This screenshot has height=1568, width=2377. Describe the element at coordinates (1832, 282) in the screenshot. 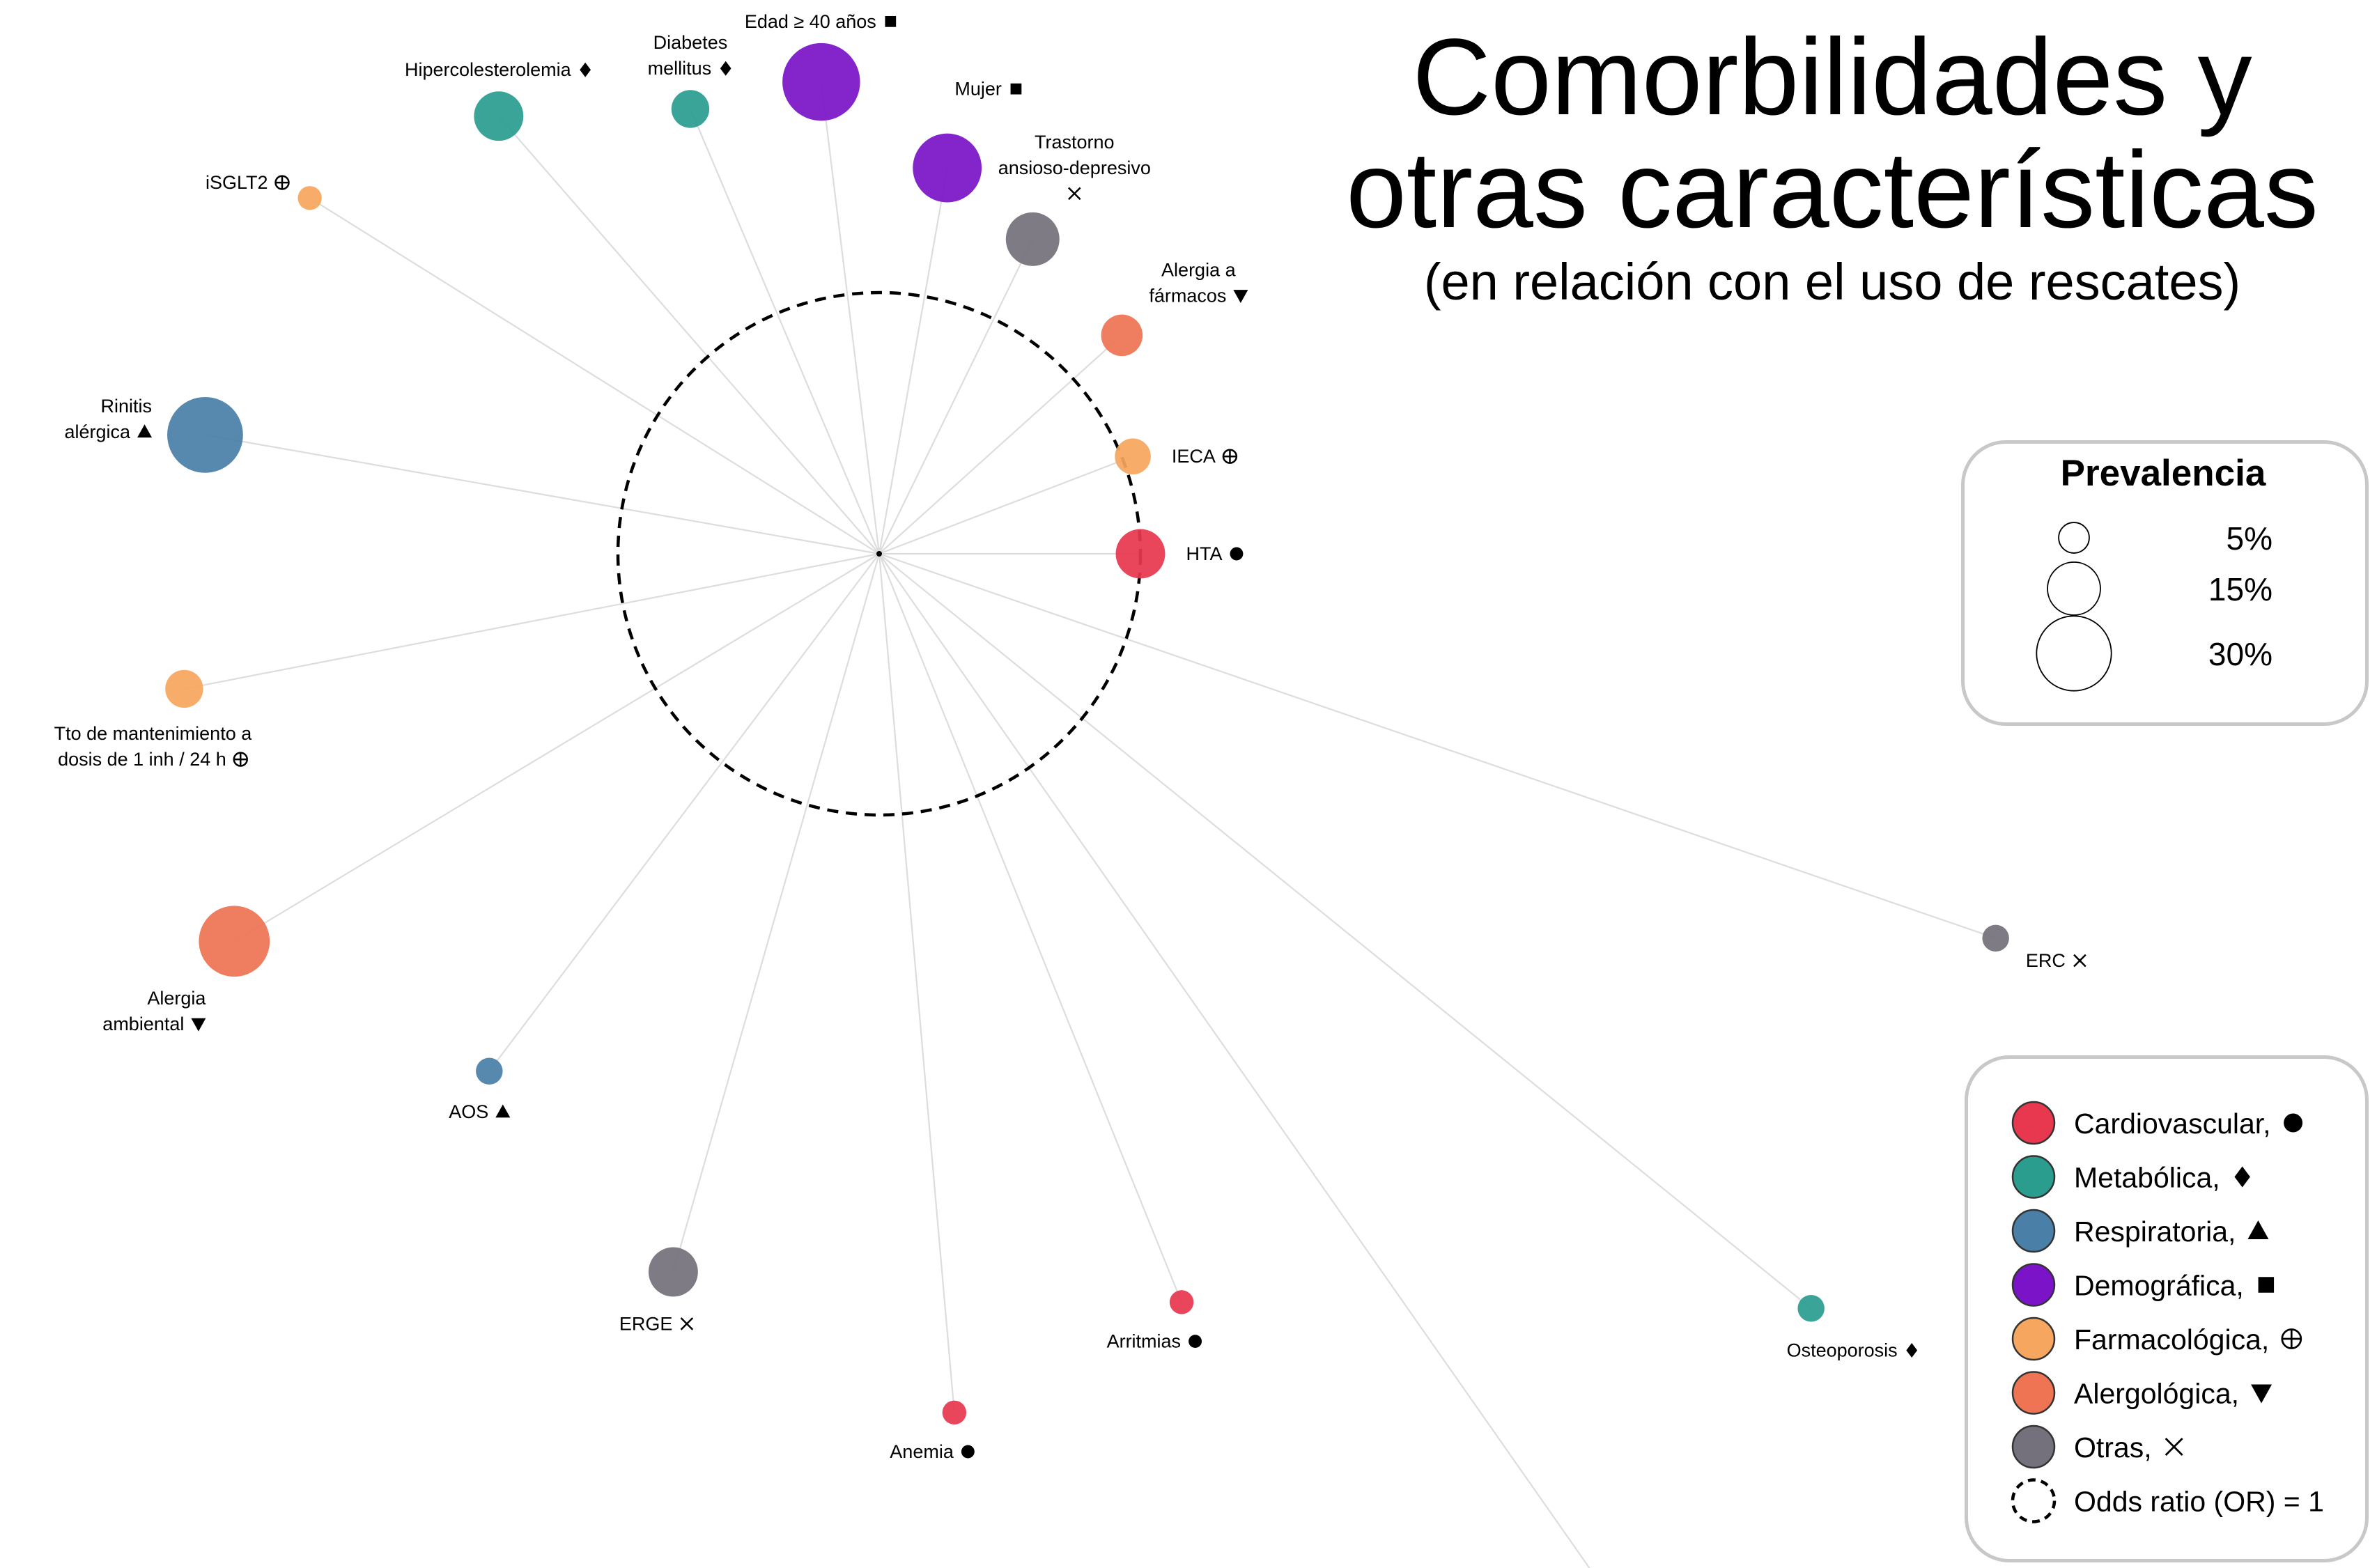

I see `chart-subtitle: (en relación con el uso de rescates)` at that location.